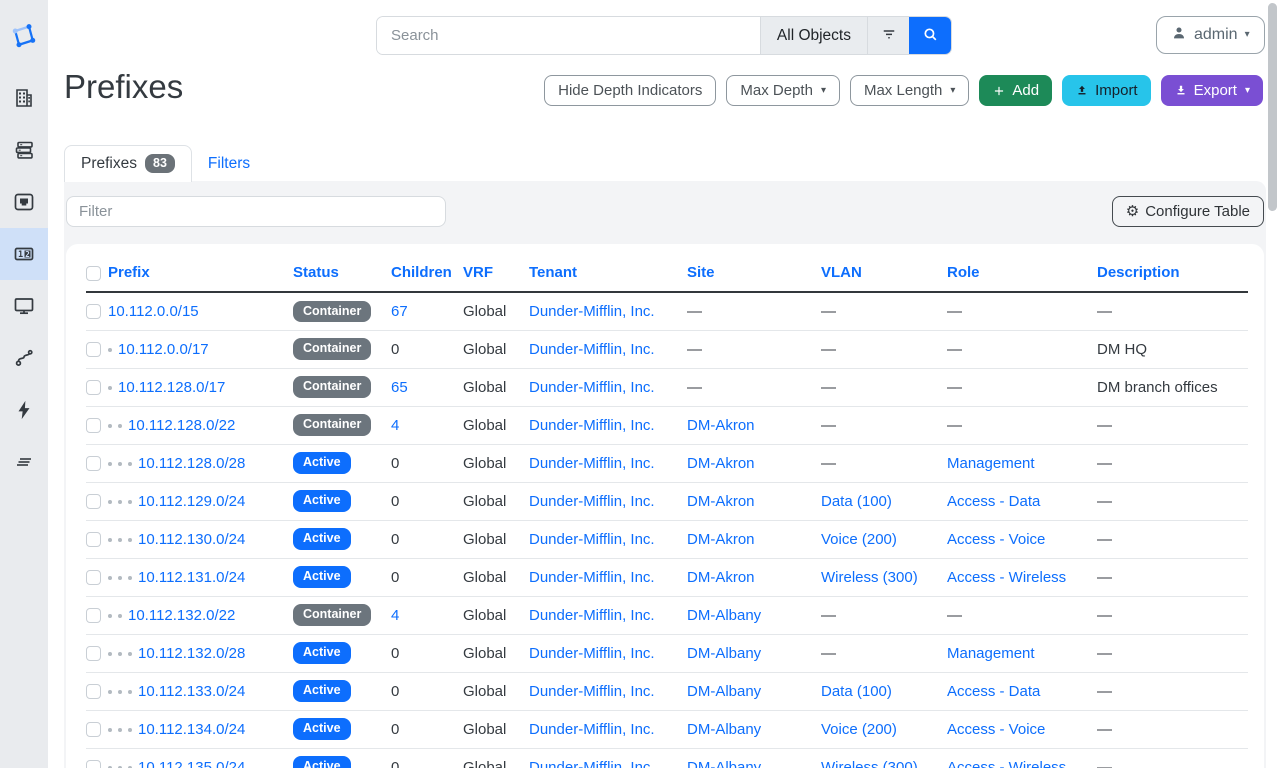 The width and height of the screenshot is (1280, 768). Describe the element at coordinates (24, 150) in the screenshot. I see `sidebar-item-devices` at that location.